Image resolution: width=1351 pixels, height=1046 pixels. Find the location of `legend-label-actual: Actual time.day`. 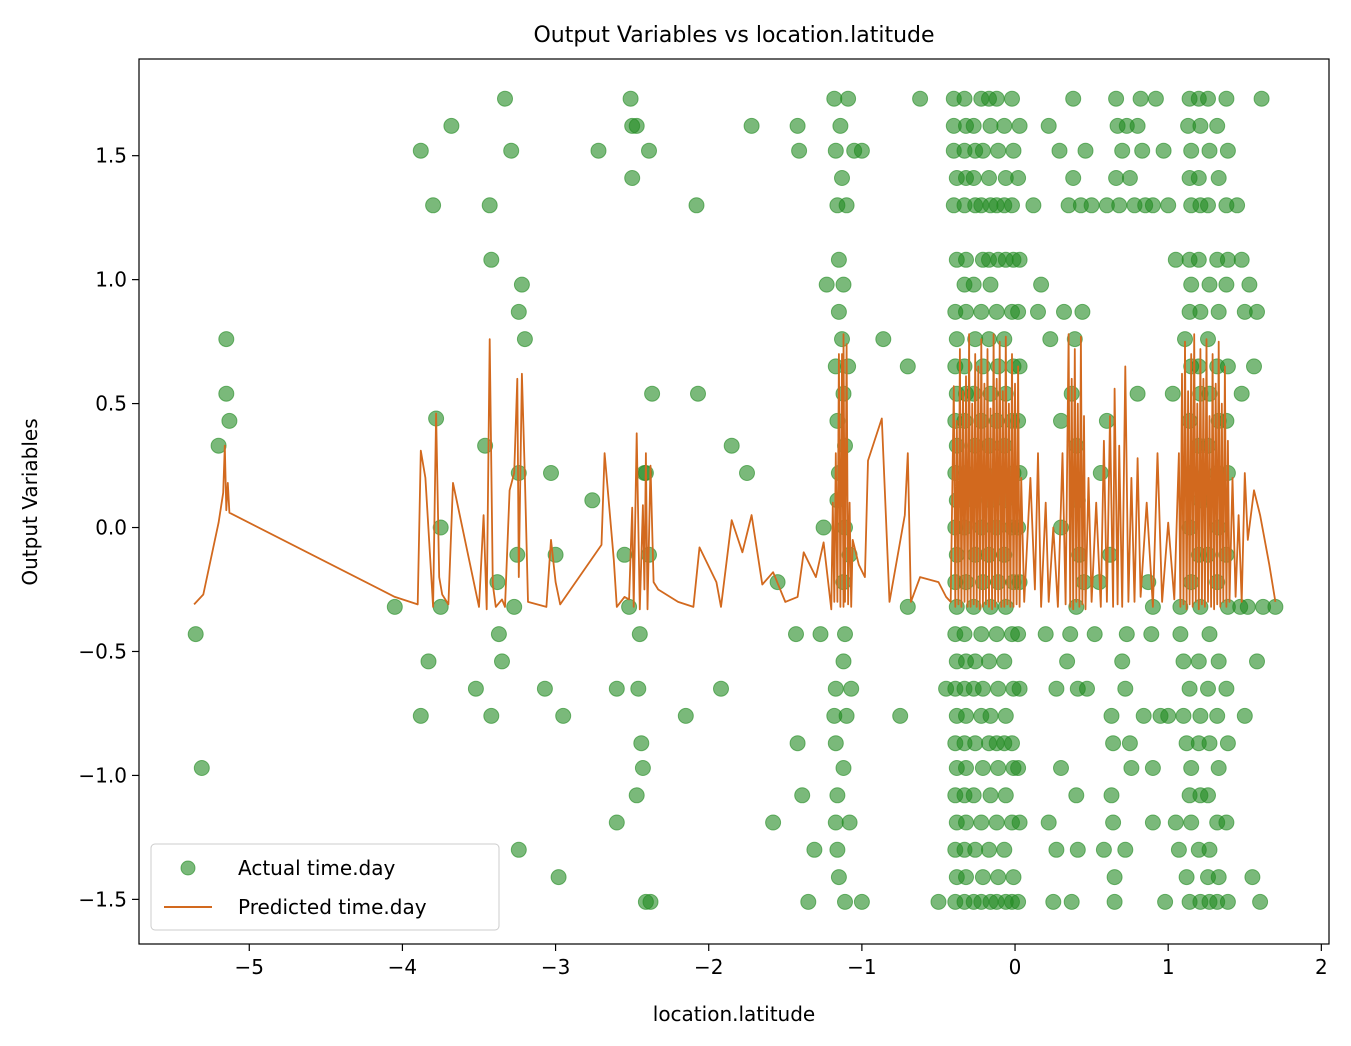

legend-label-actual: Actual time.day is located at coordinates (317, 868).